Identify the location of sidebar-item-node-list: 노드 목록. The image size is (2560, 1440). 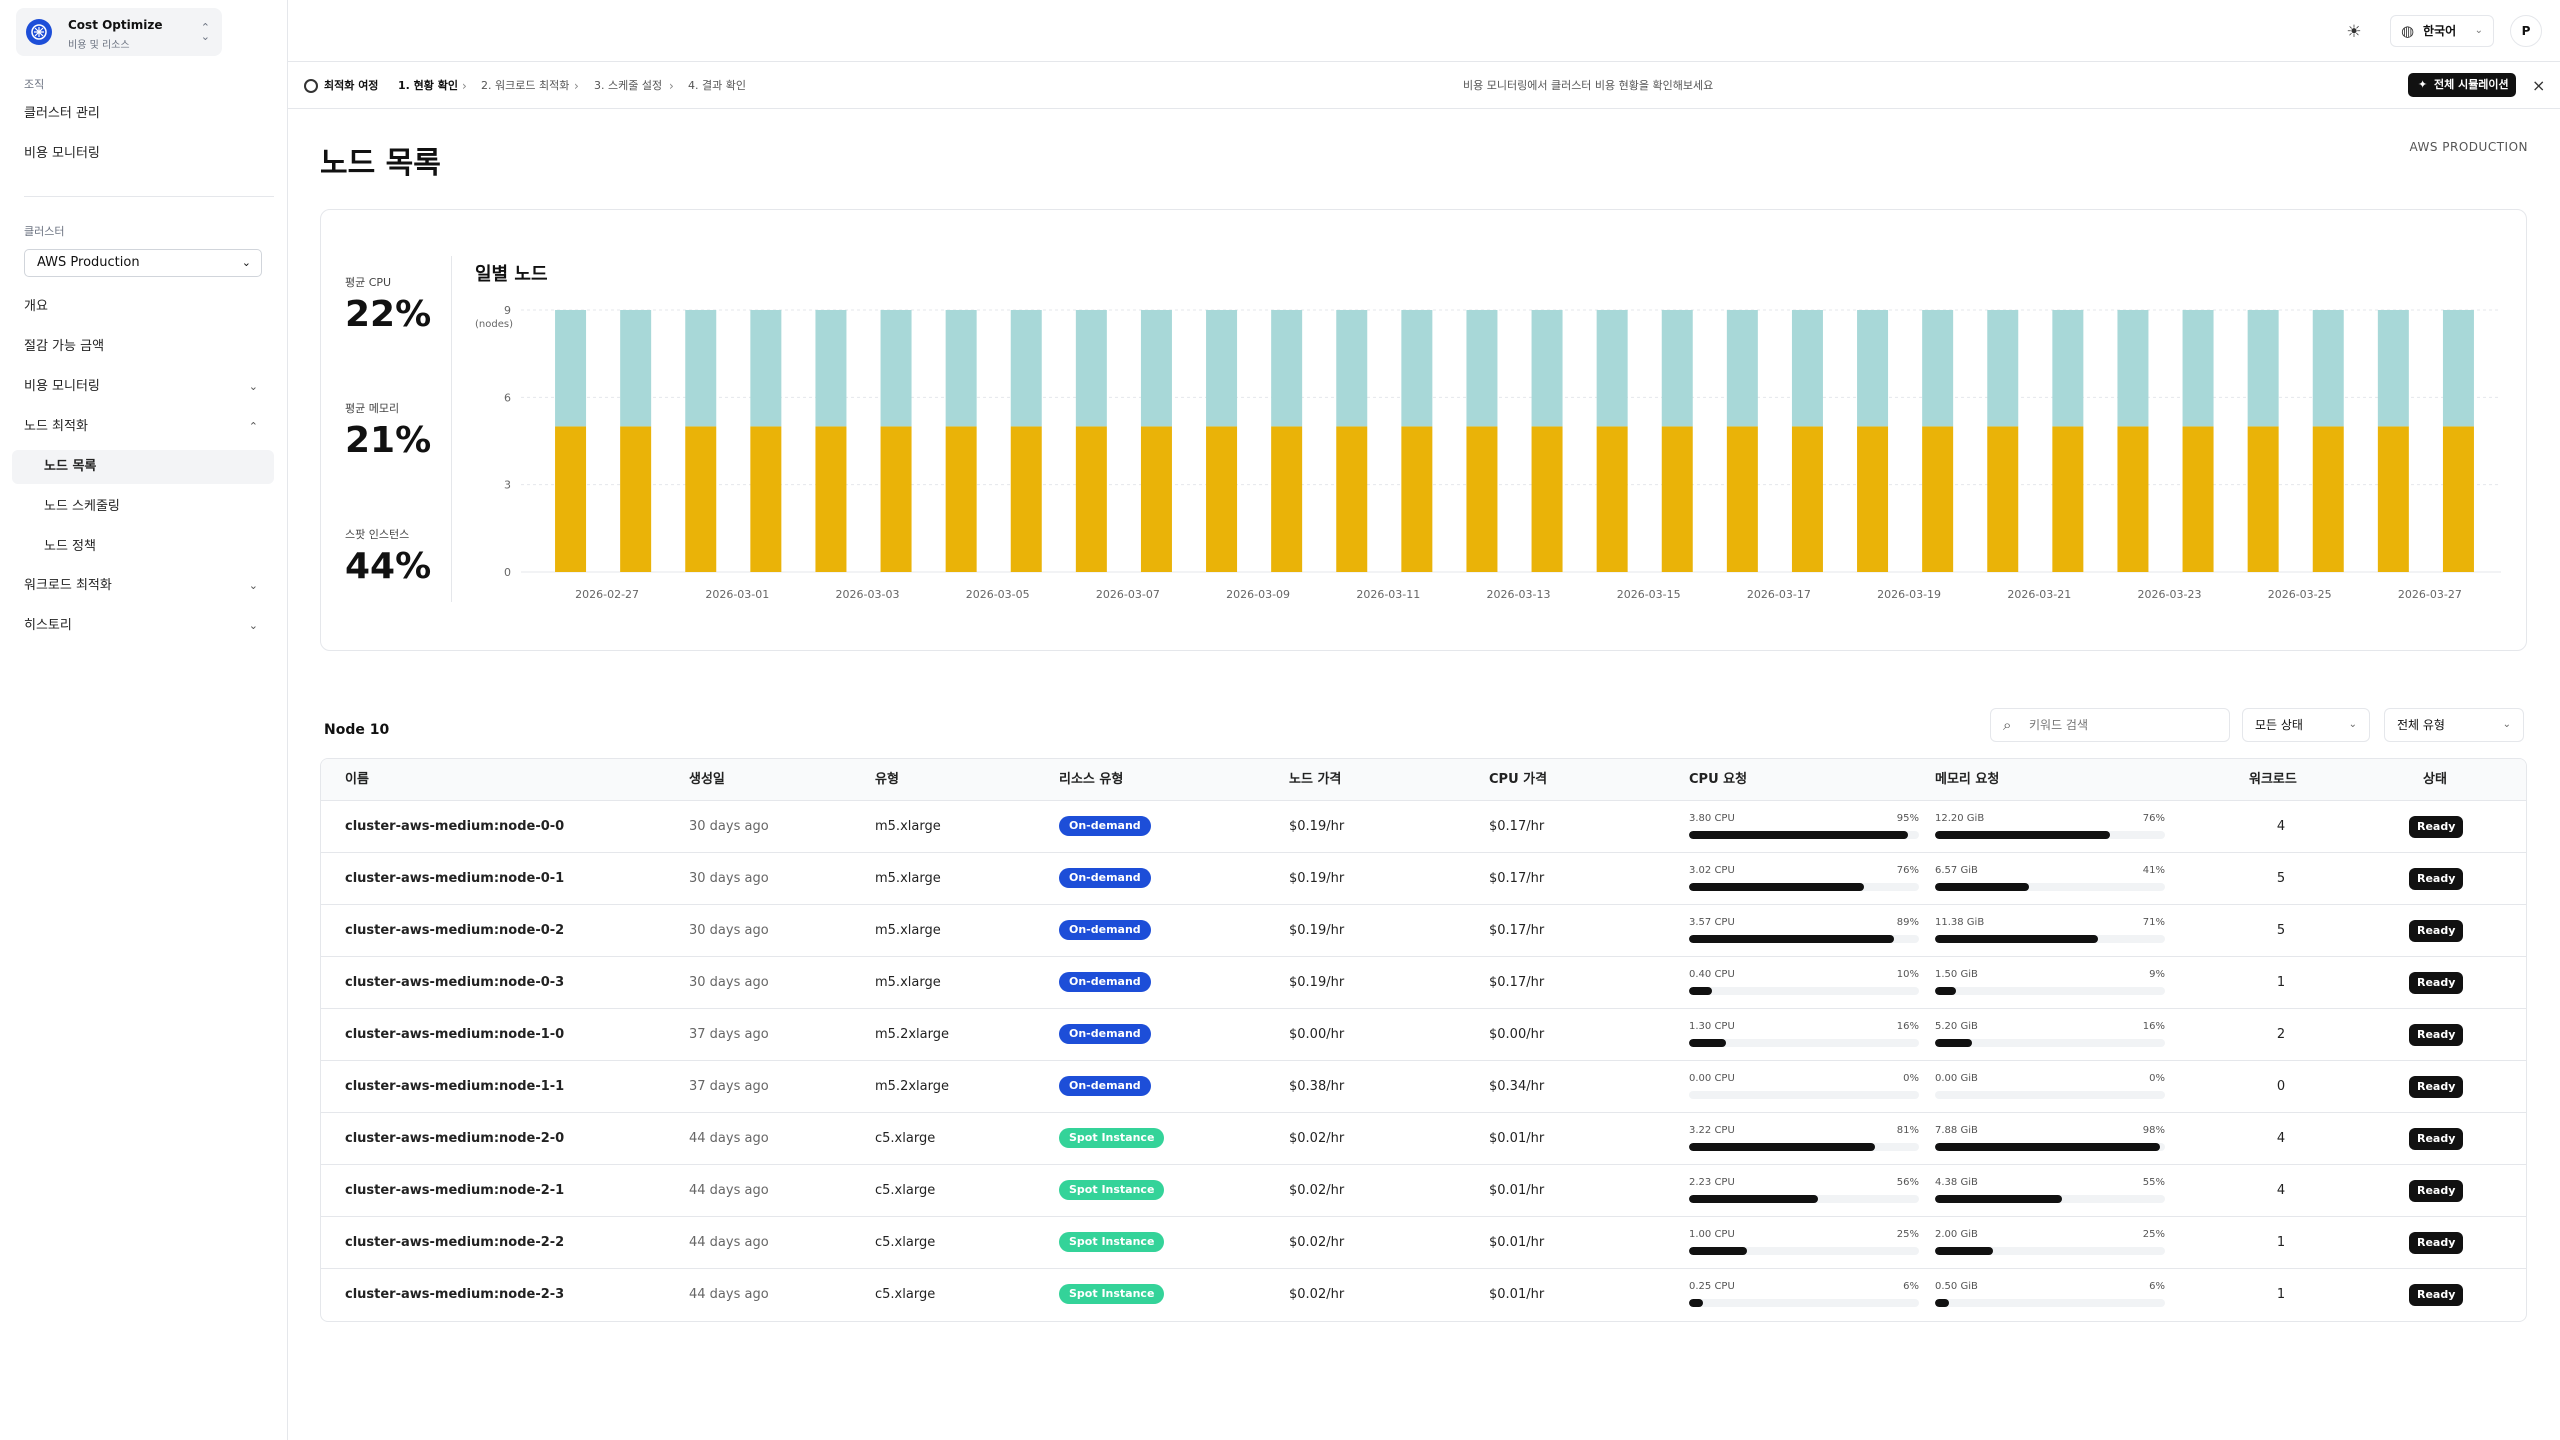
(143, 467).